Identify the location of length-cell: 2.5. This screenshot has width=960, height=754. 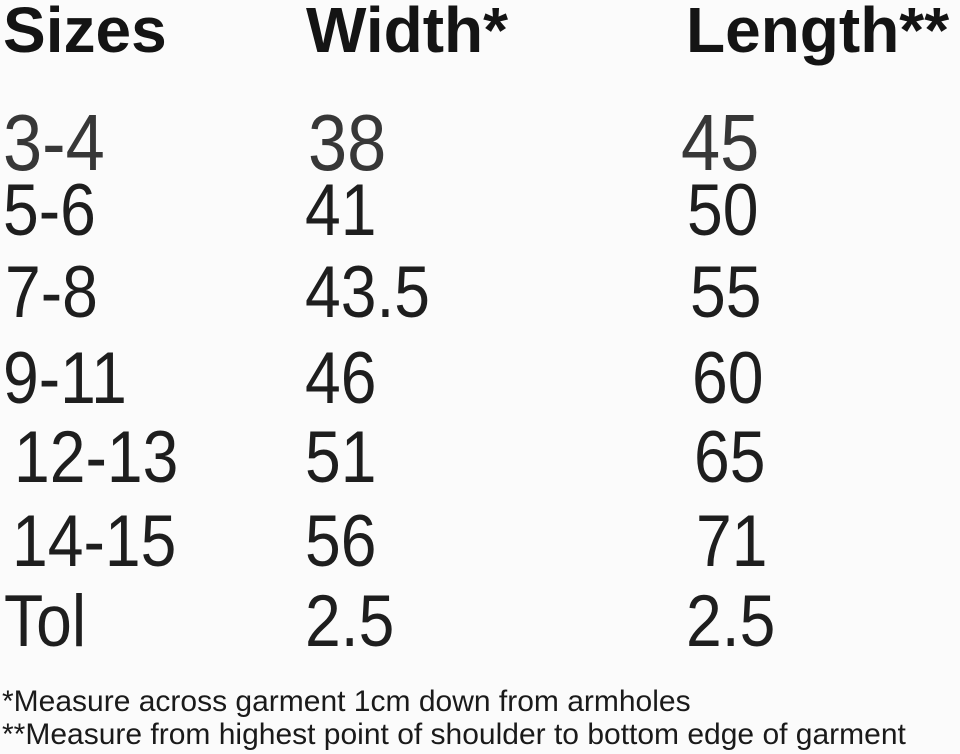
(731, 621).